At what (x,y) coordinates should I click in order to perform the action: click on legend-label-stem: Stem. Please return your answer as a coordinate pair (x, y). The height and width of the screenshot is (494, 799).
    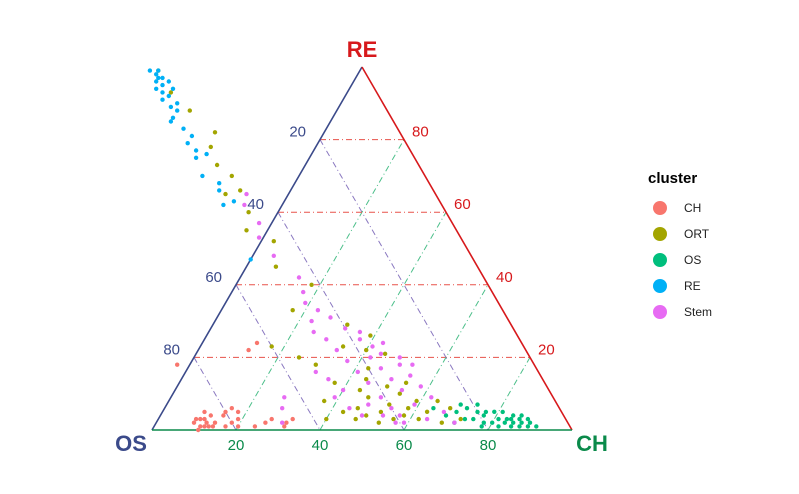
    Looking at the image, I should click on (698, 312).